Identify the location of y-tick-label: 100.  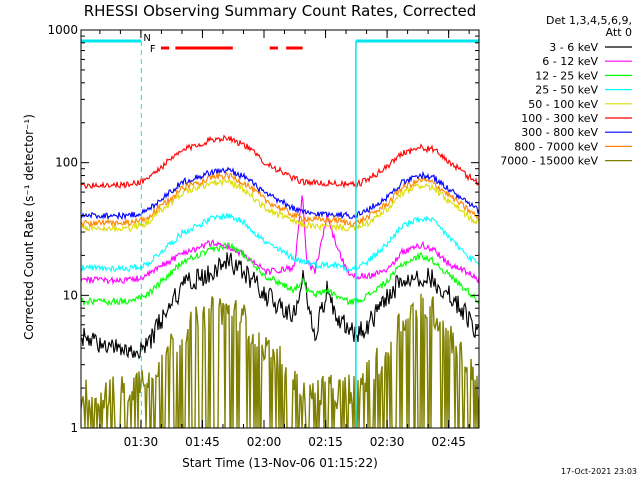
(66, 163).